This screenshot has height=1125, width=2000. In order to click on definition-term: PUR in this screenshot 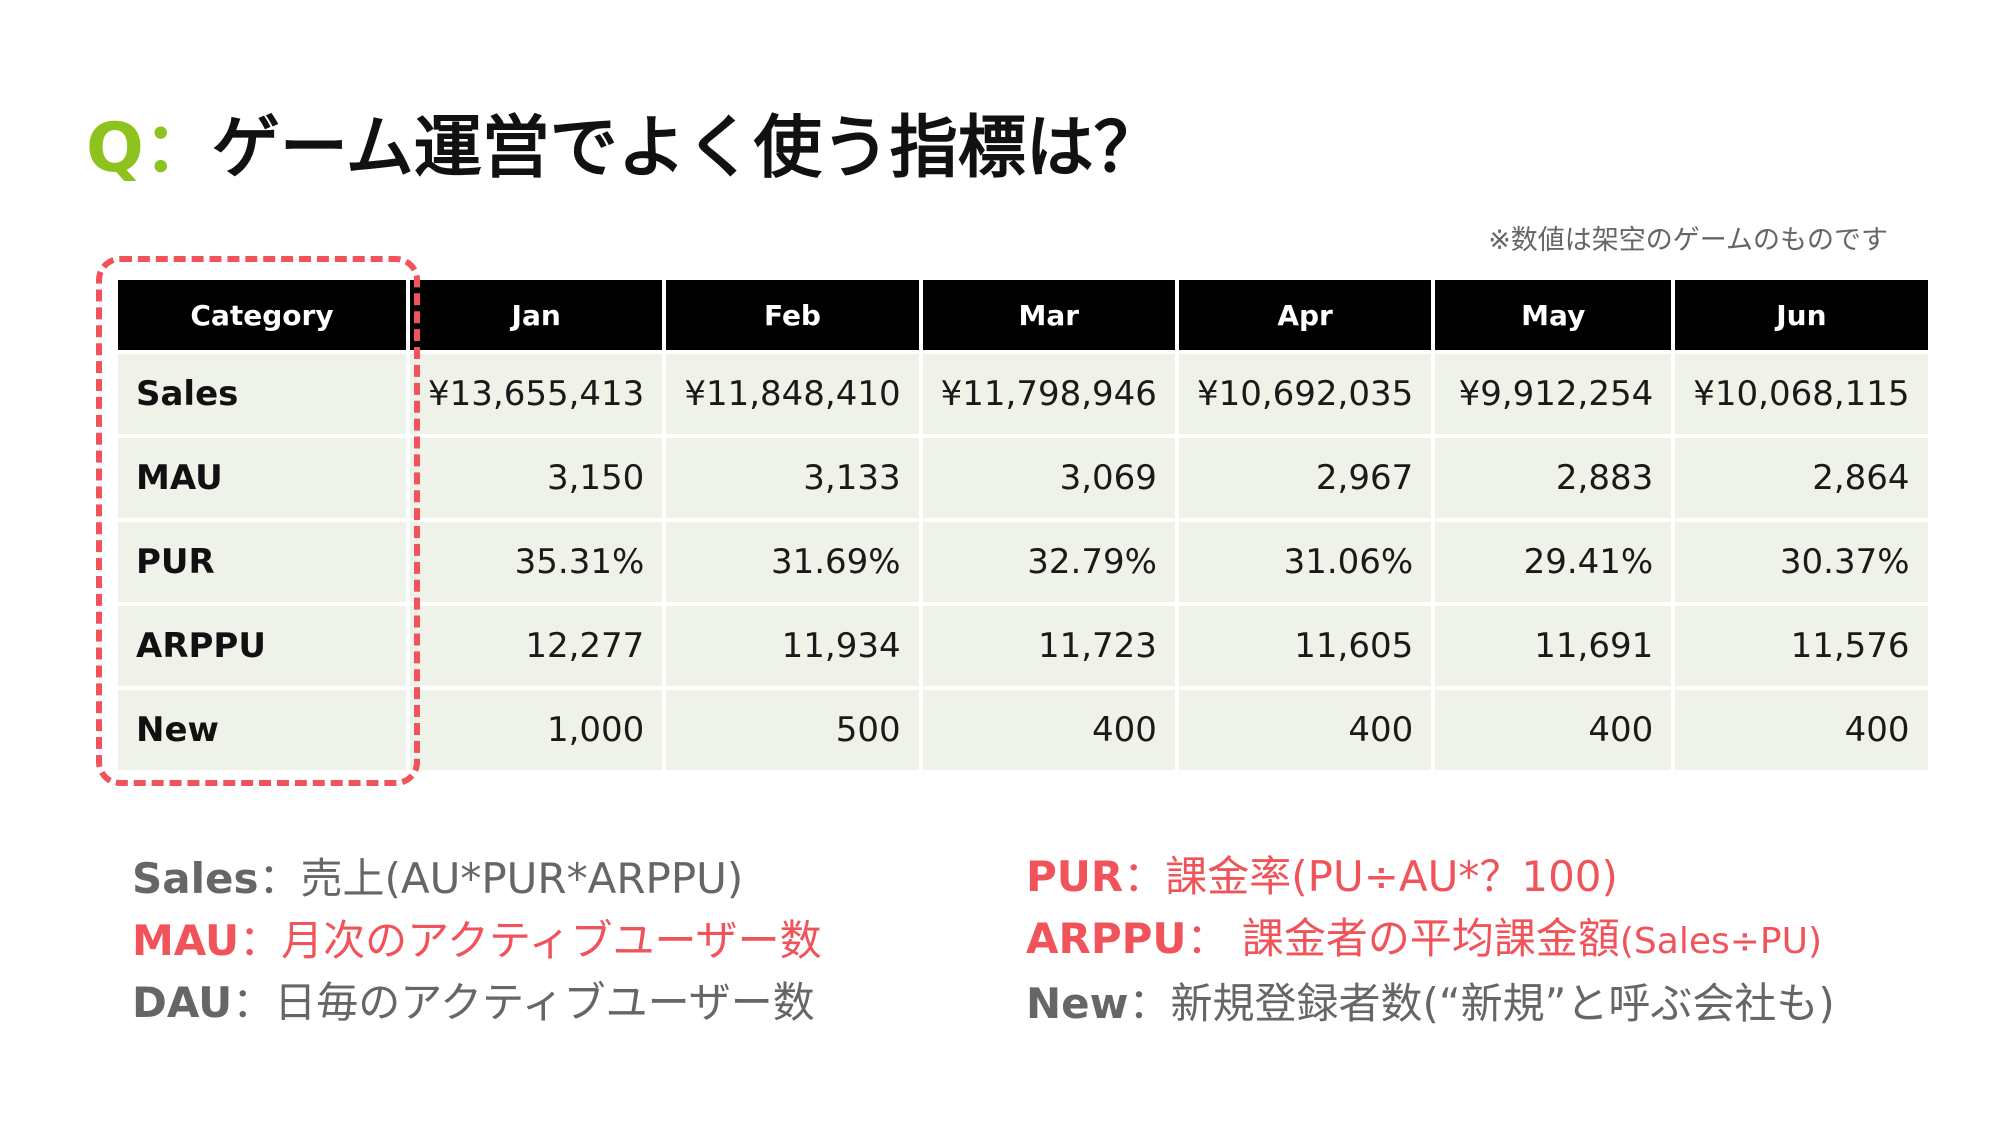, I will do `click(1075, 876)`.